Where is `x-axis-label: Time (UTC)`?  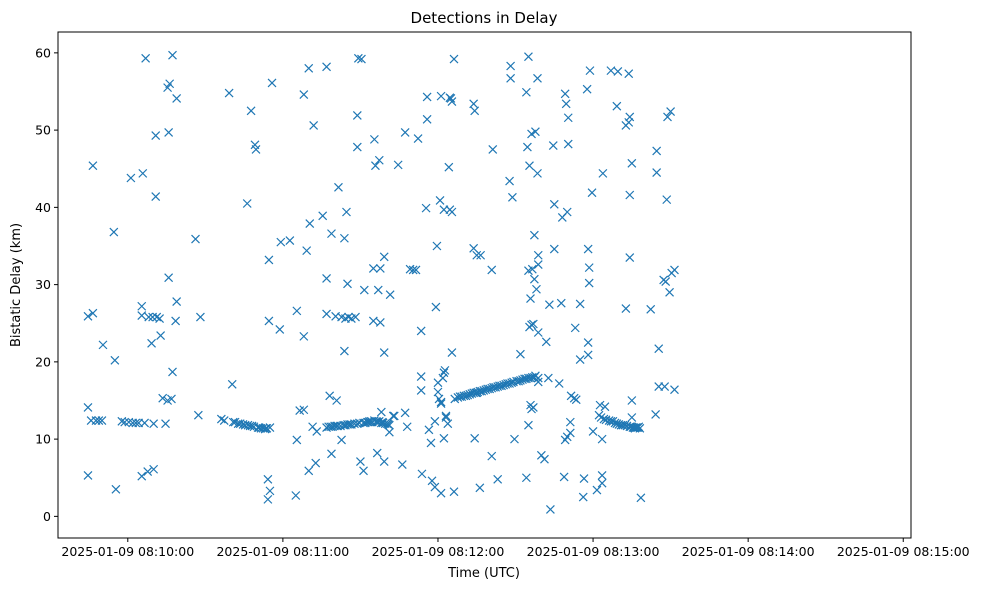
x-axis-label: Time (UTC) is located at coordinates (483, 573).